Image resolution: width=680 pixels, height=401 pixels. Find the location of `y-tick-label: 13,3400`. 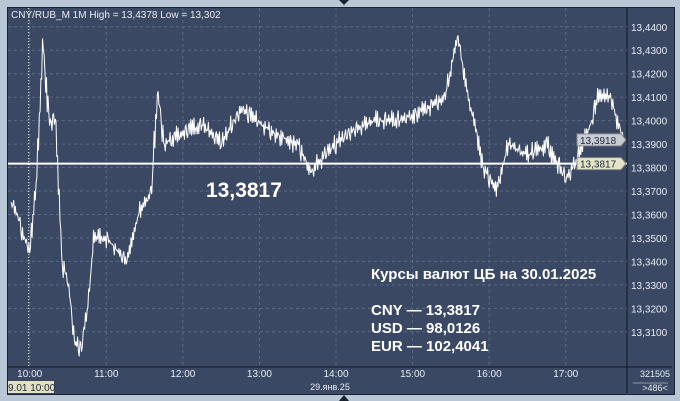

y-tick-label: 13,3400 is located at coordinates (649, 262).